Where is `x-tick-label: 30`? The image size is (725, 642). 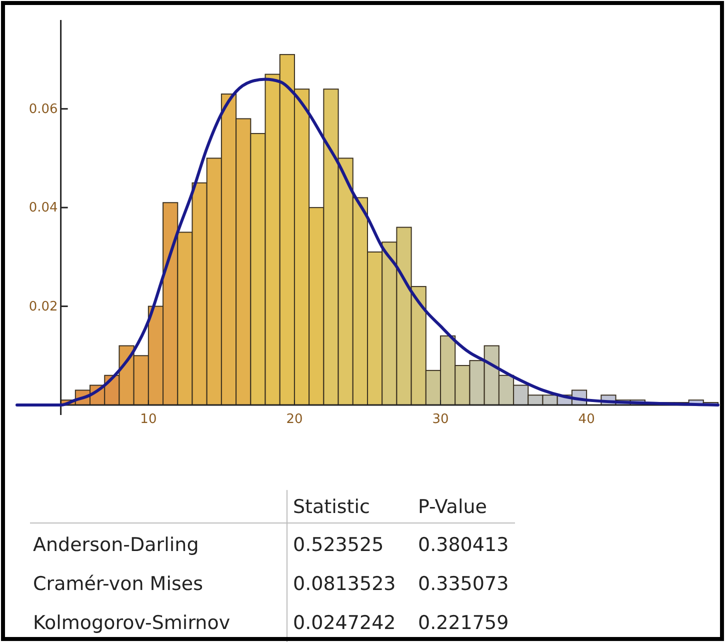 x-tick-label: 30 is located at coordinates (440, 419).